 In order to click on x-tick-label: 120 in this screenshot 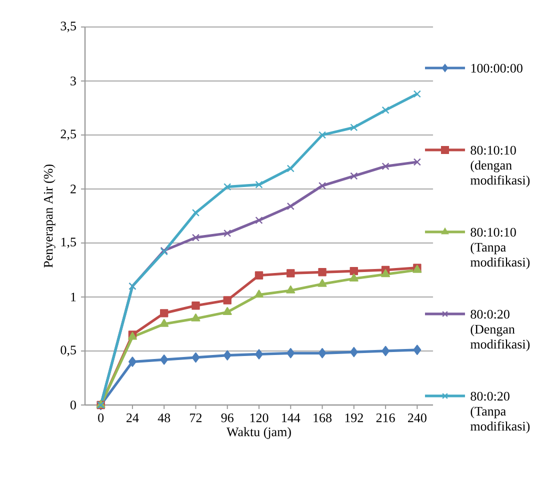, I will do `click(259, 418)`.